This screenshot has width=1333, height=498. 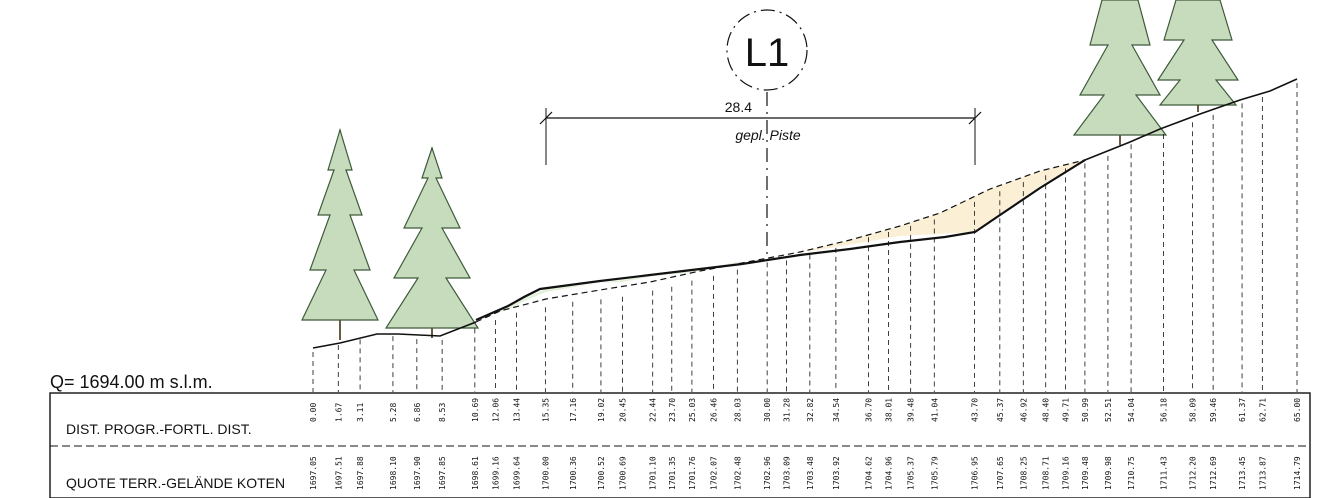 I want to click on station-distance: 58.09, so click(x=1192, y=410).